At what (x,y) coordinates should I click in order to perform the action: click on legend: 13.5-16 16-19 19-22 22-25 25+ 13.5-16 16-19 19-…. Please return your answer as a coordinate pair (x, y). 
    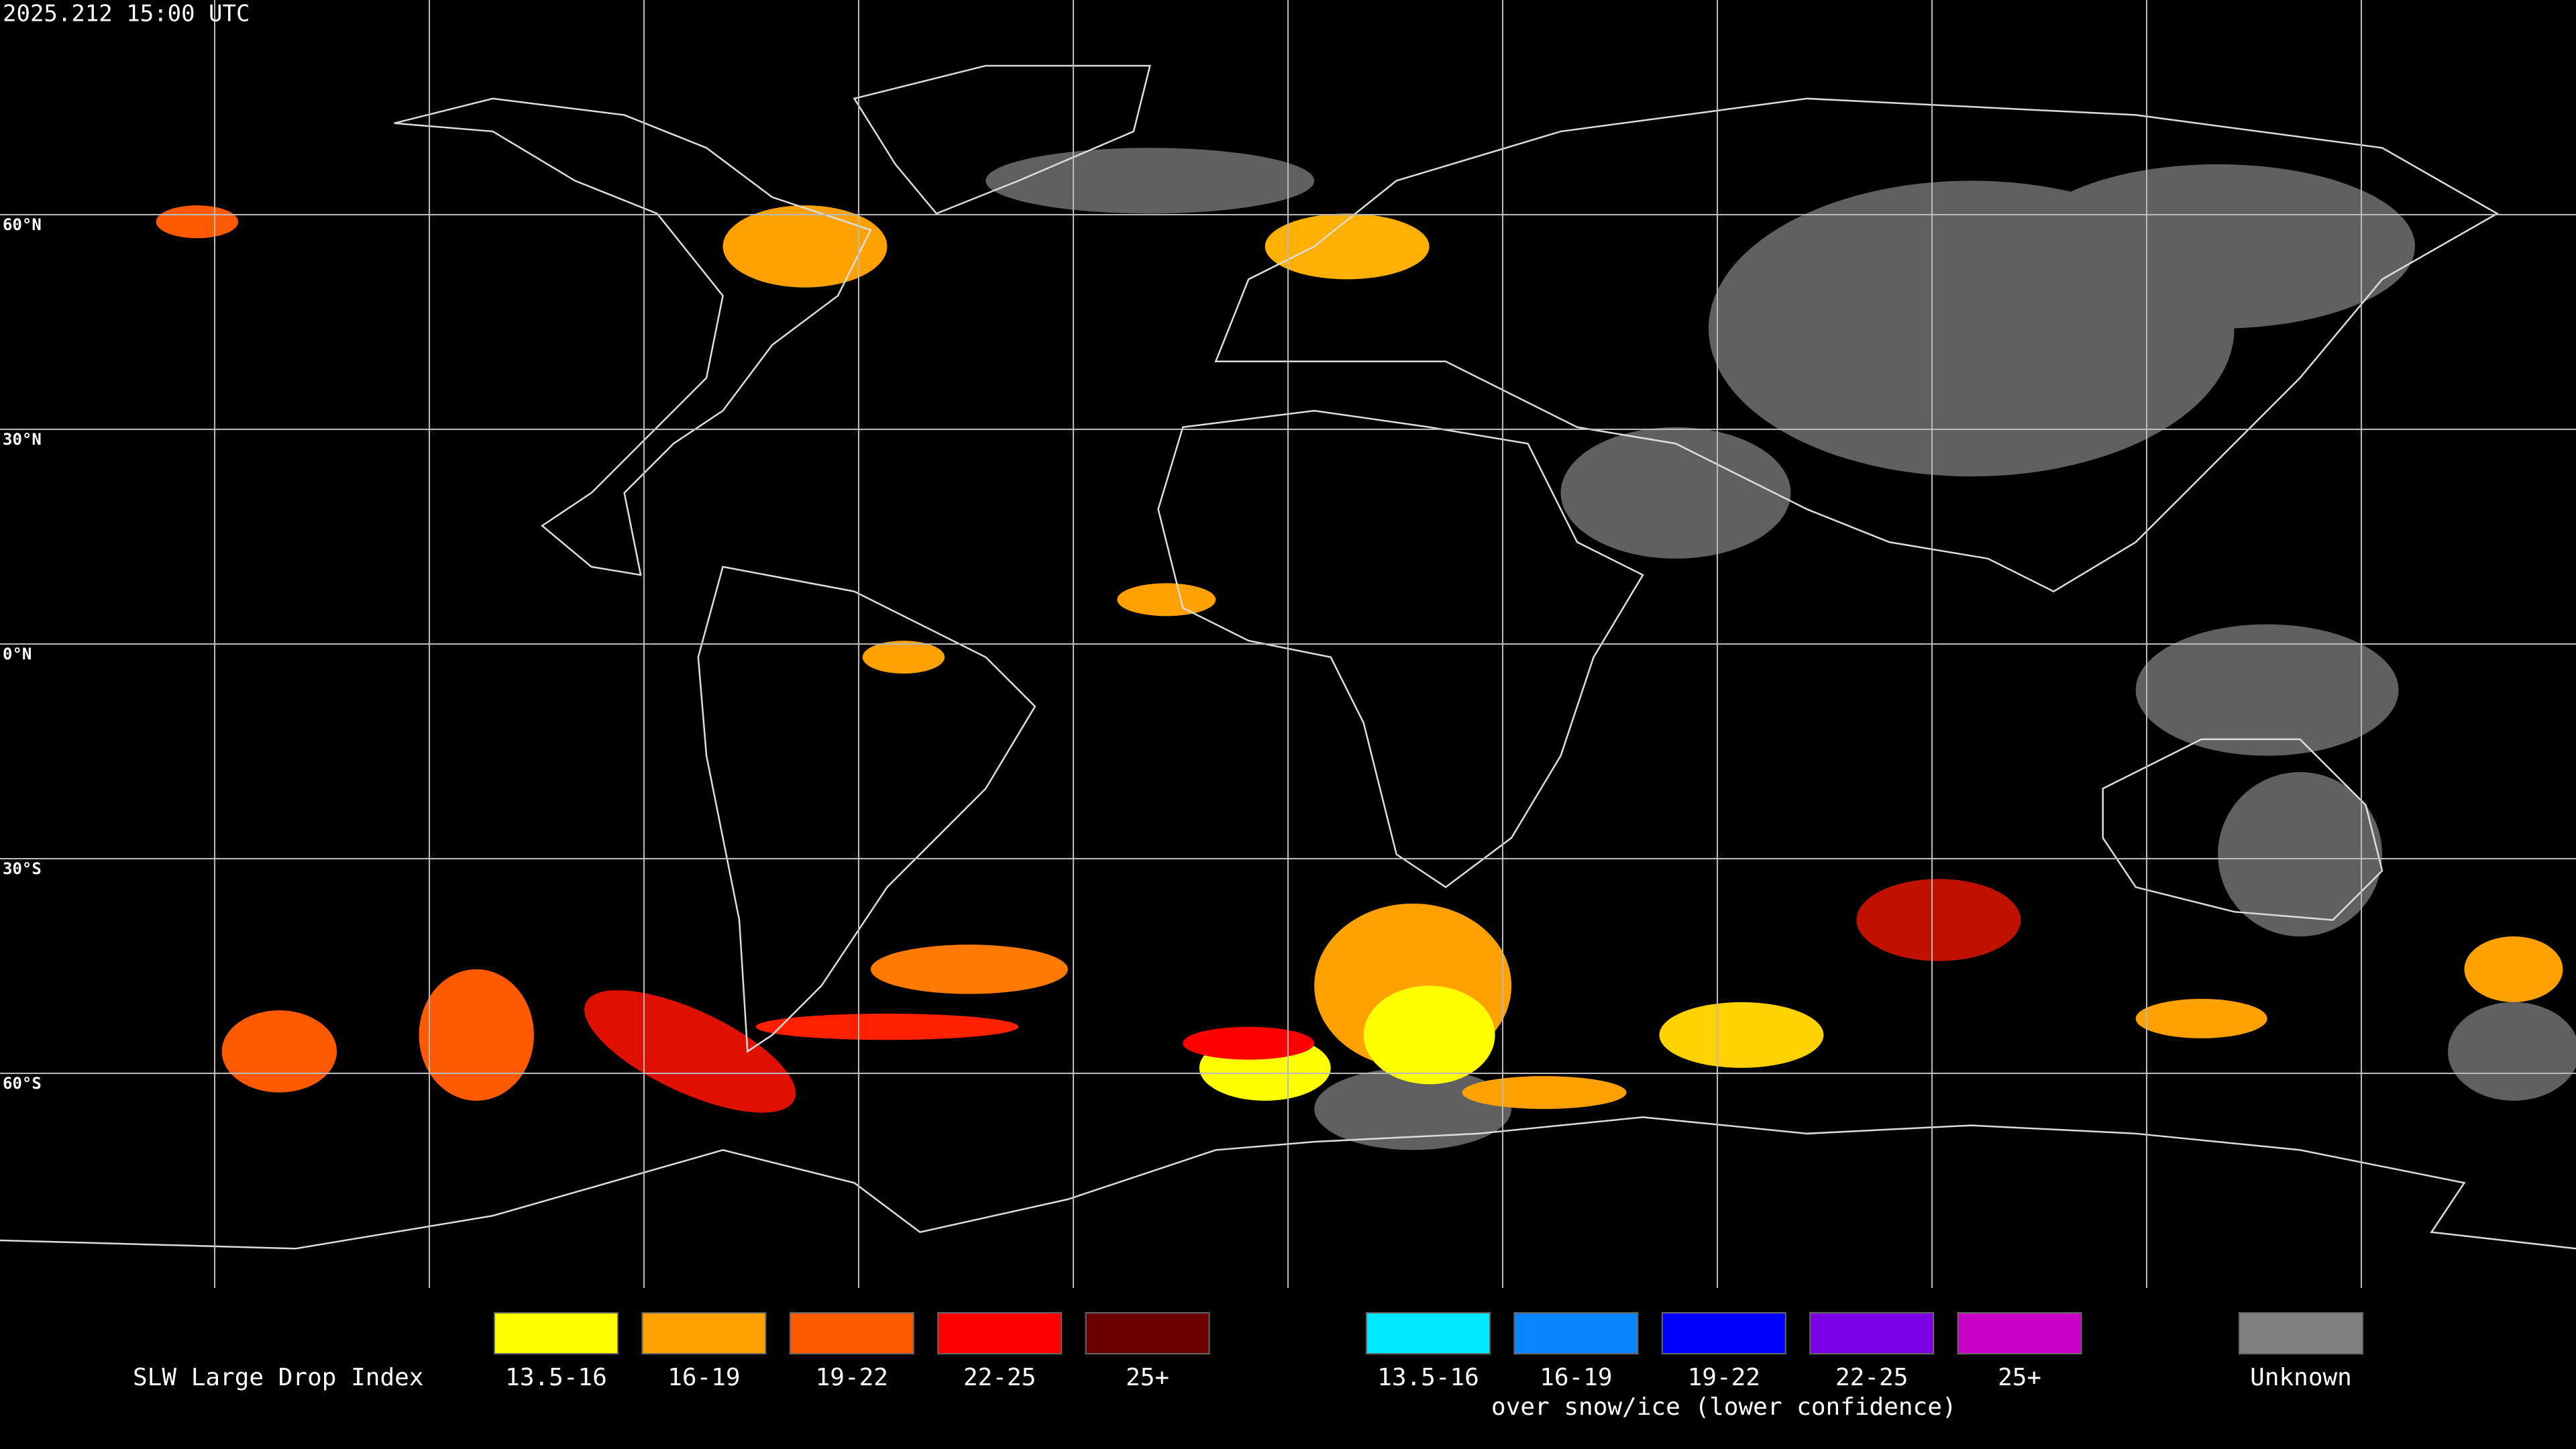
    Looking at the image, I should click on (1428, 1366).